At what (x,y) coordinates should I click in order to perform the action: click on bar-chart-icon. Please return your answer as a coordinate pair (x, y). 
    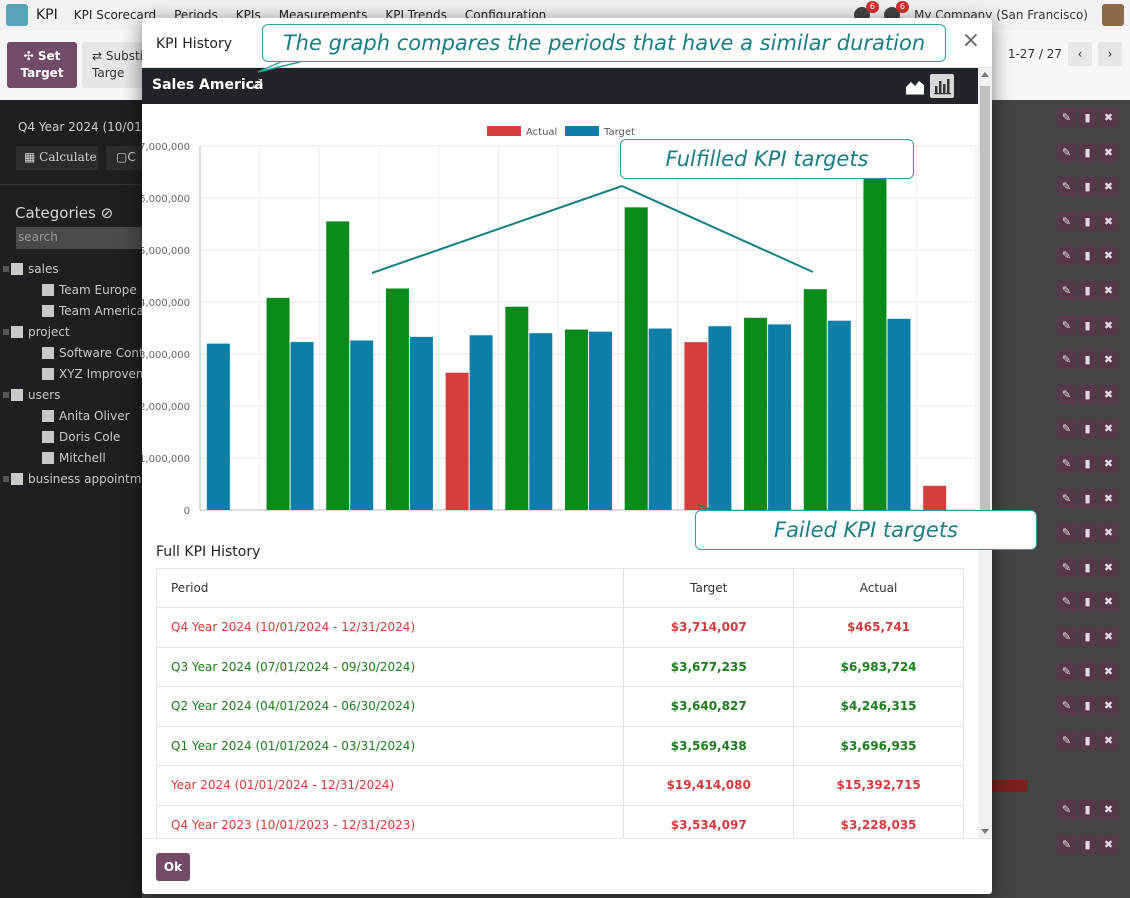
    Looking at the image, I should click on (942, 86).